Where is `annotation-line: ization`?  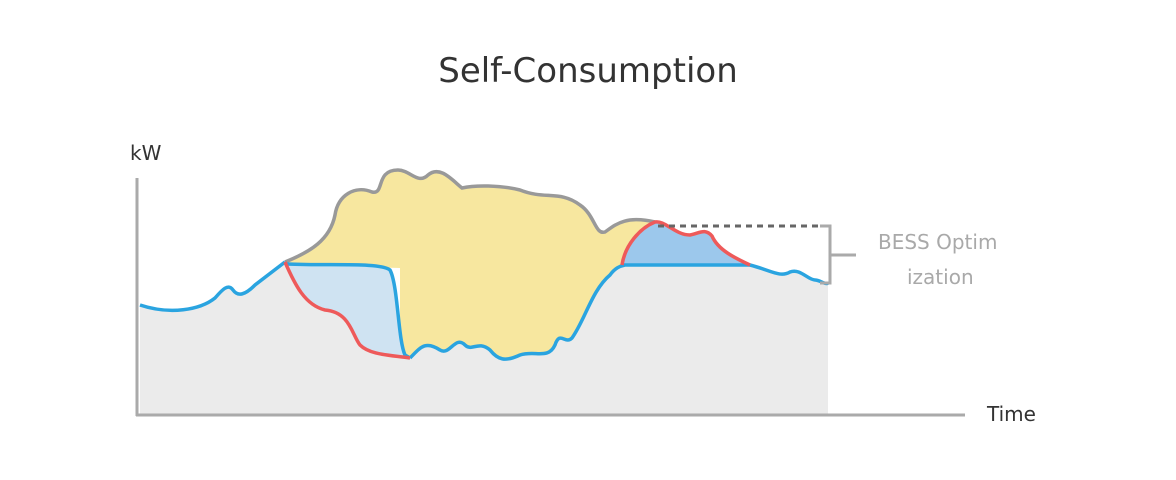
annotation-line: ization is located at coordinates (940, 277).